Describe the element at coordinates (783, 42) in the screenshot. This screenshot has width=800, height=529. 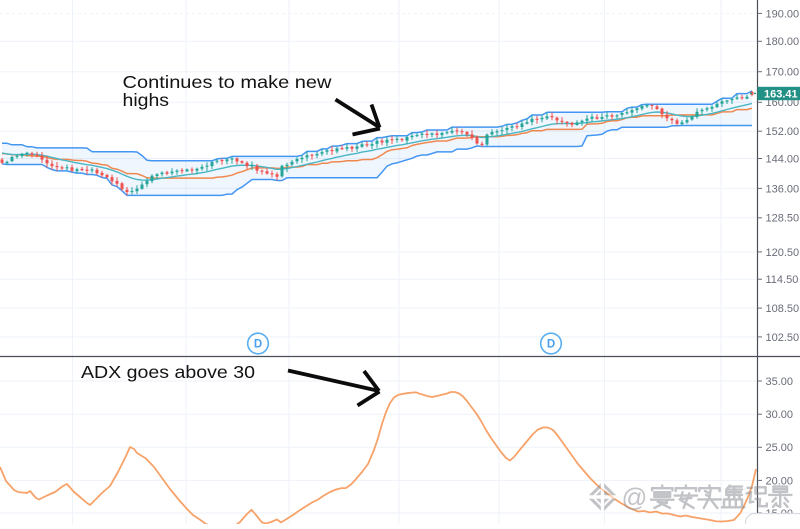
I see `svg-text: 180.00` at that location.